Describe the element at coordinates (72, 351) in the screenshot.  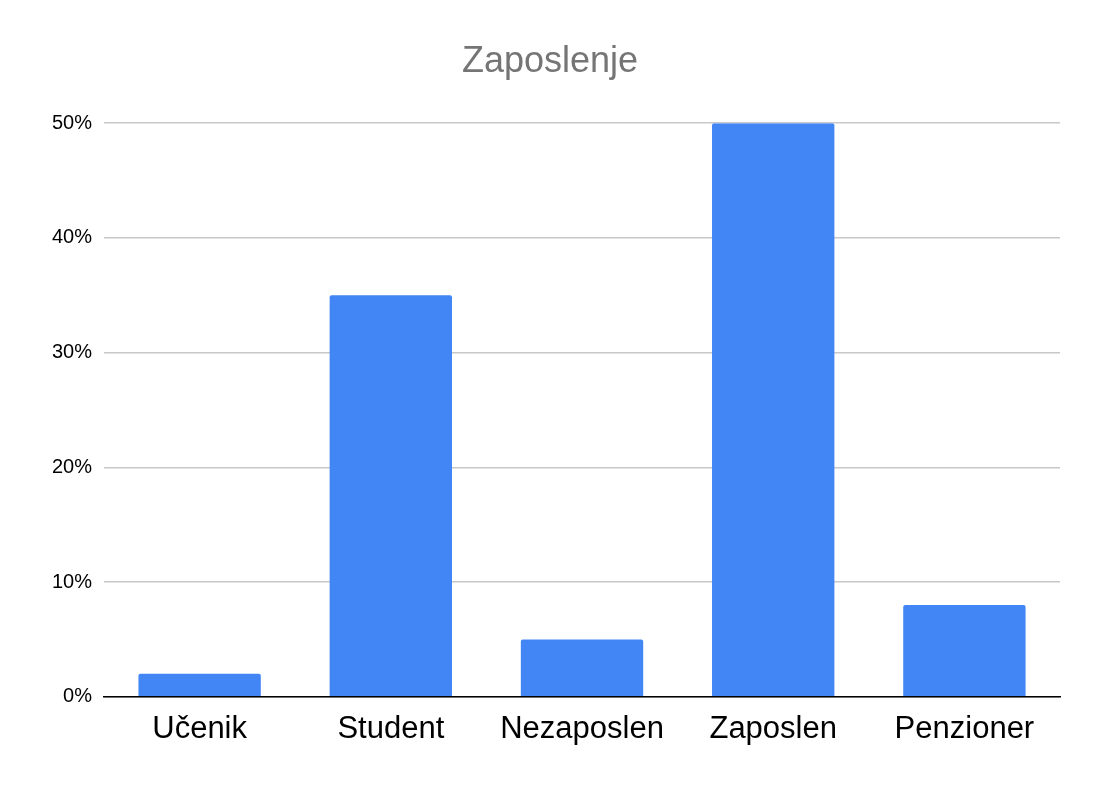
I see `y-tick-label: 30%` at that location.